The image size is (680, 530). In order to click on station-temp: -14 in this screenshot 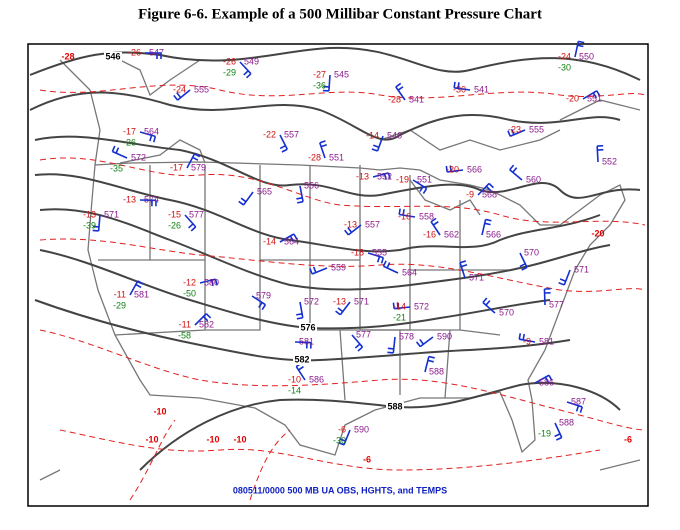, I will do `click(372, 135)`.